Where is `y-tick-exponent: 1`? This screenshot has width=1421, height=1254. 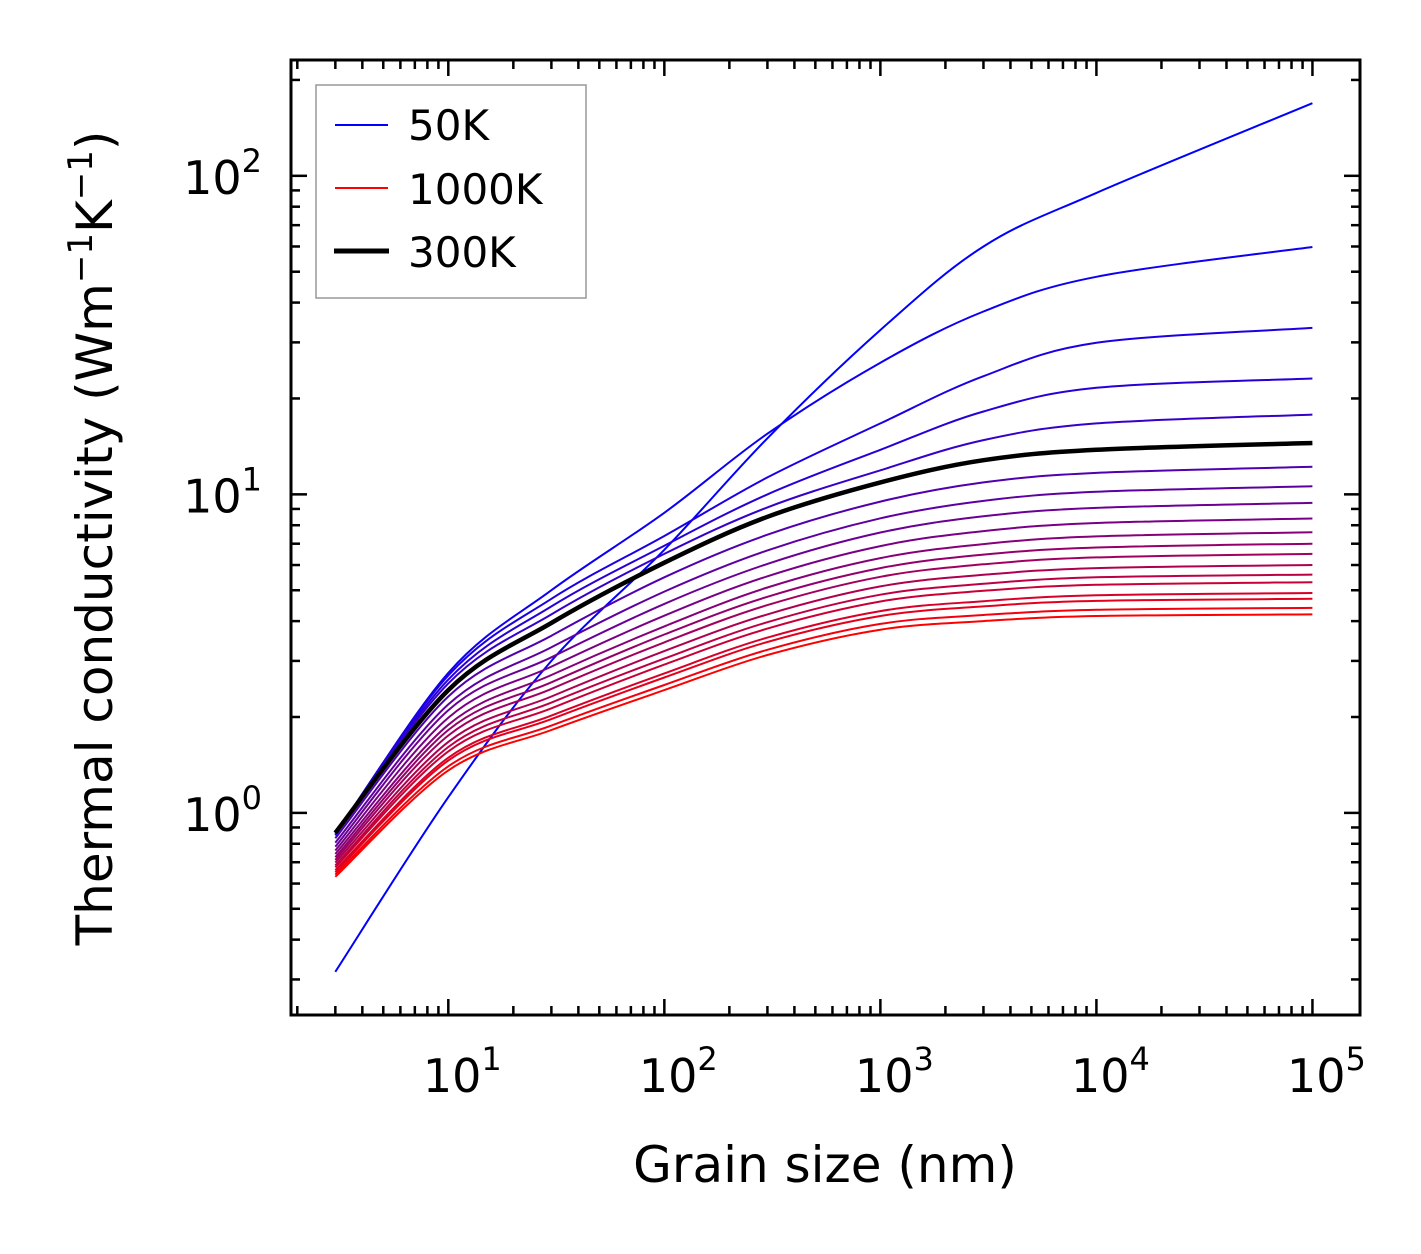
y-tick-exponent: 1 is located at coordinates (252, 479).